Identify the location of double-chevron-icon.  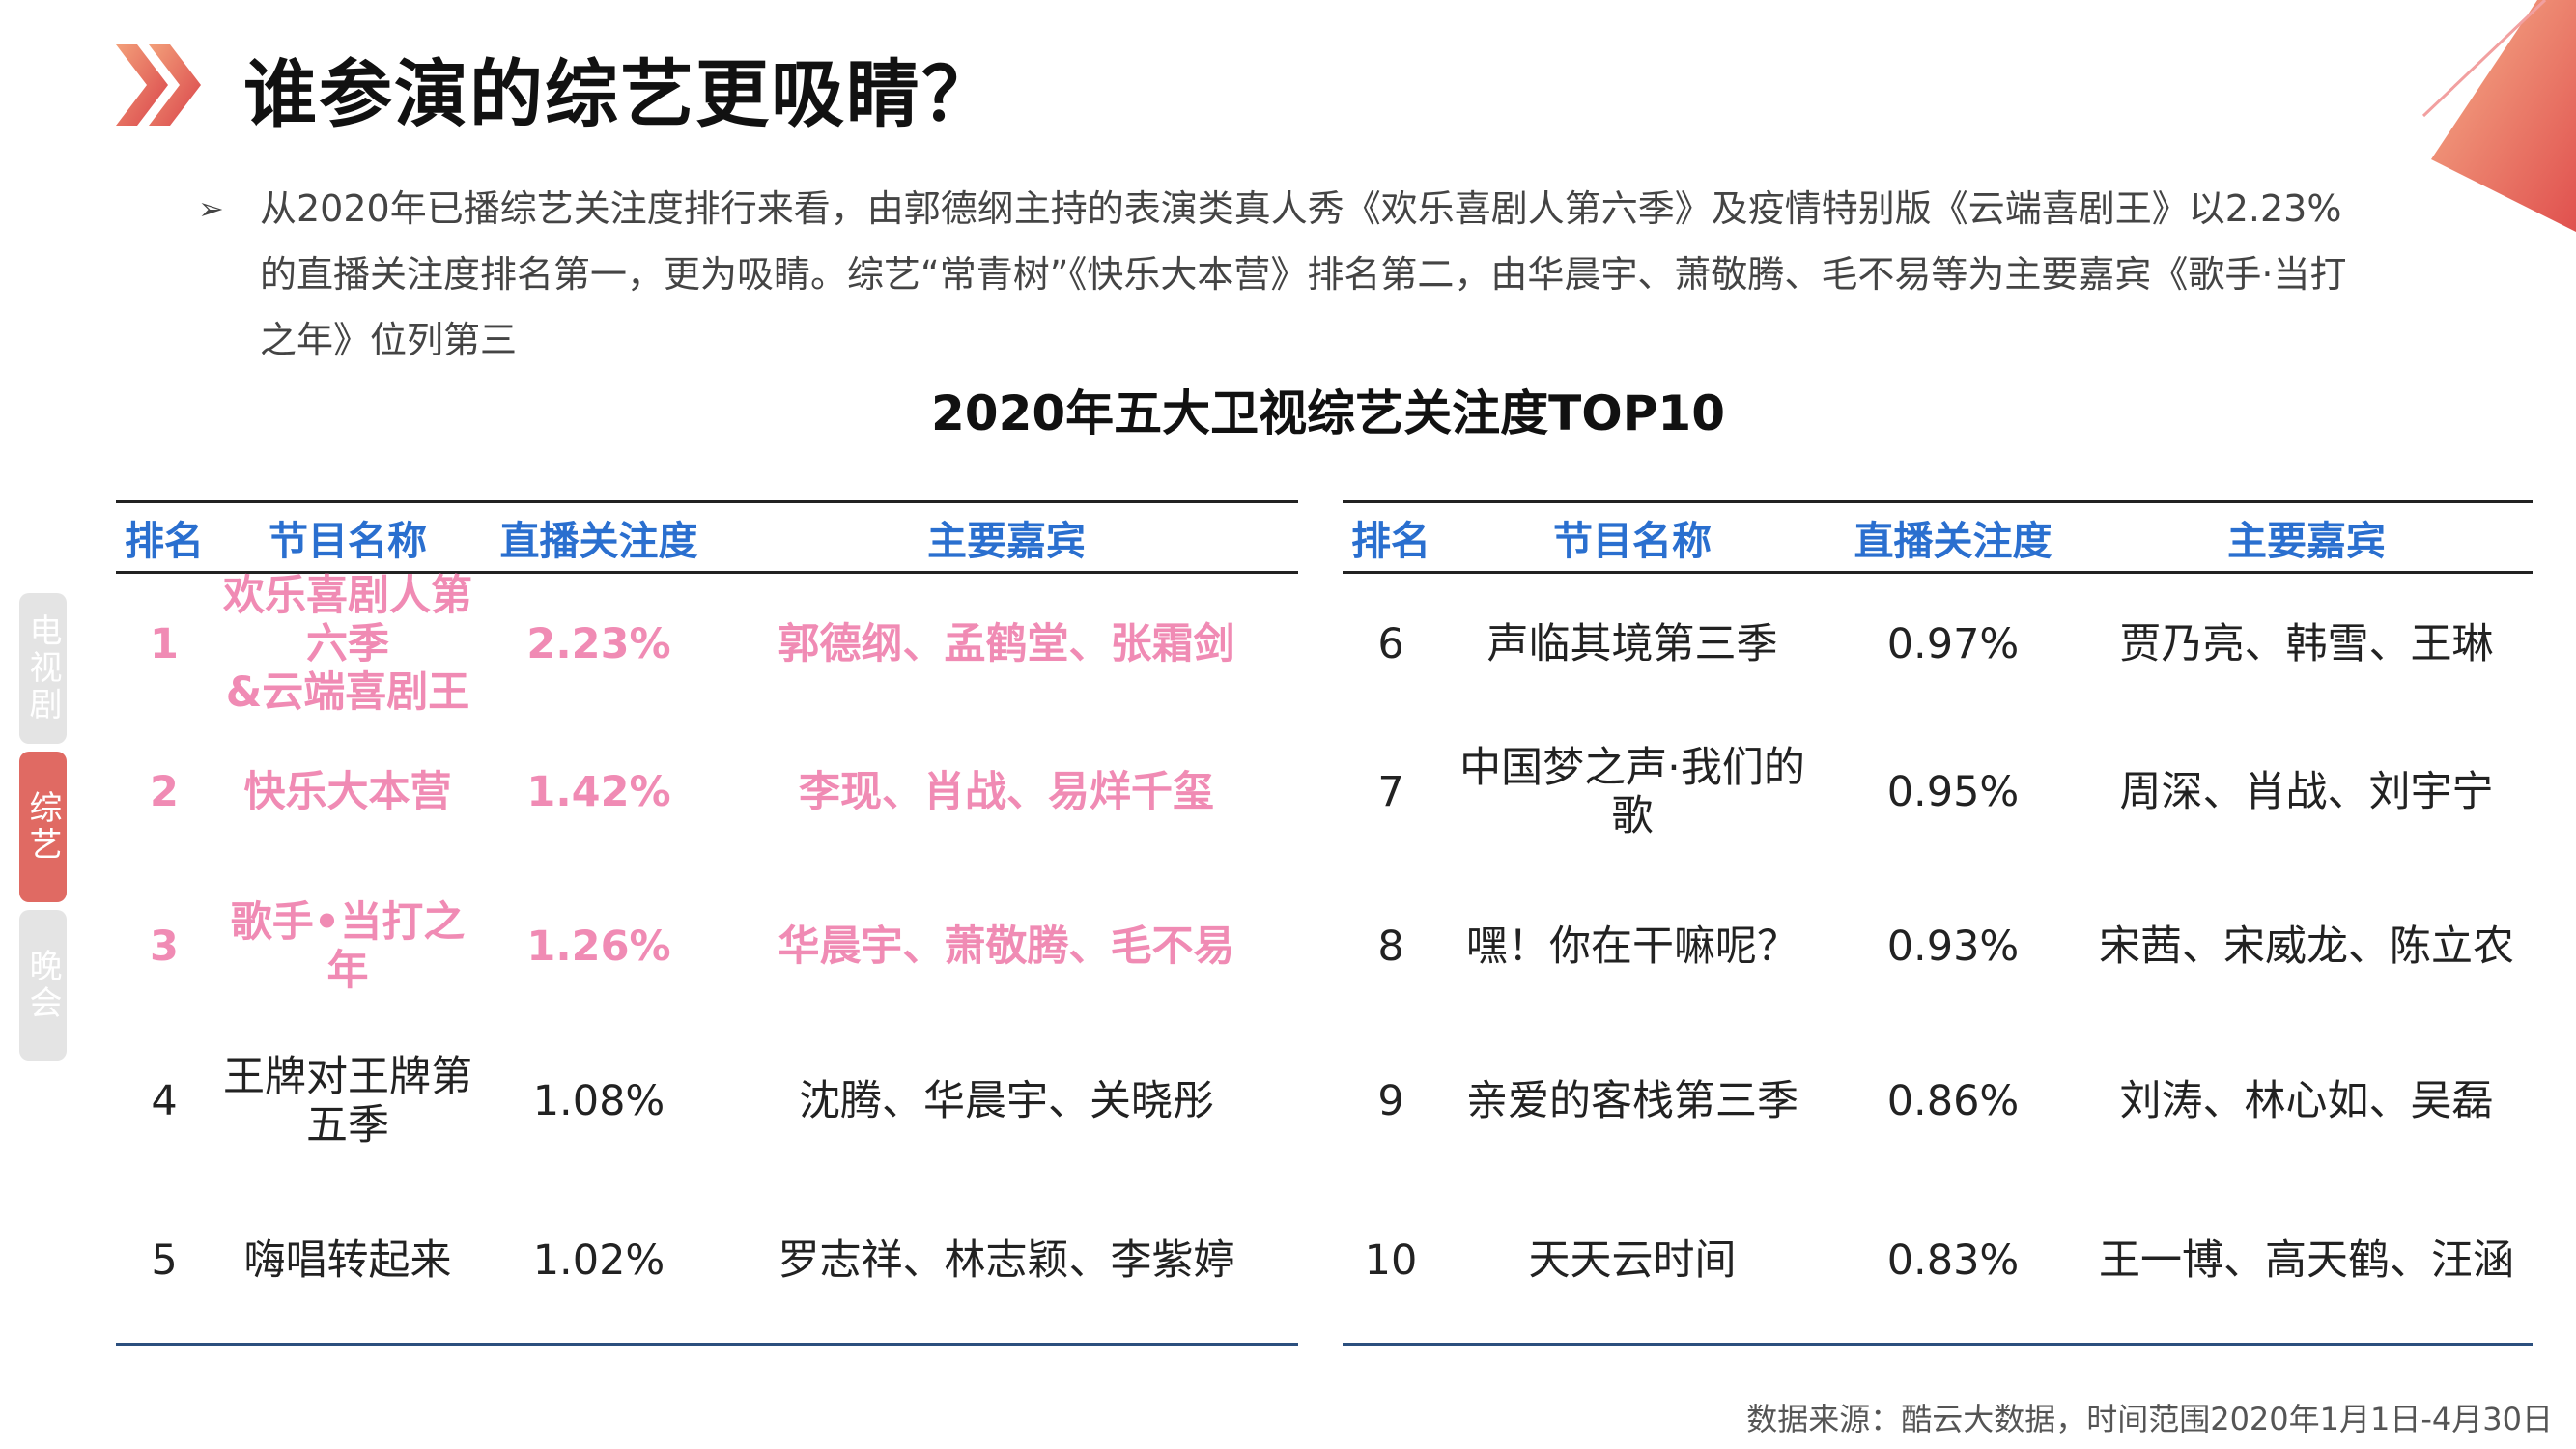
(158, 85).